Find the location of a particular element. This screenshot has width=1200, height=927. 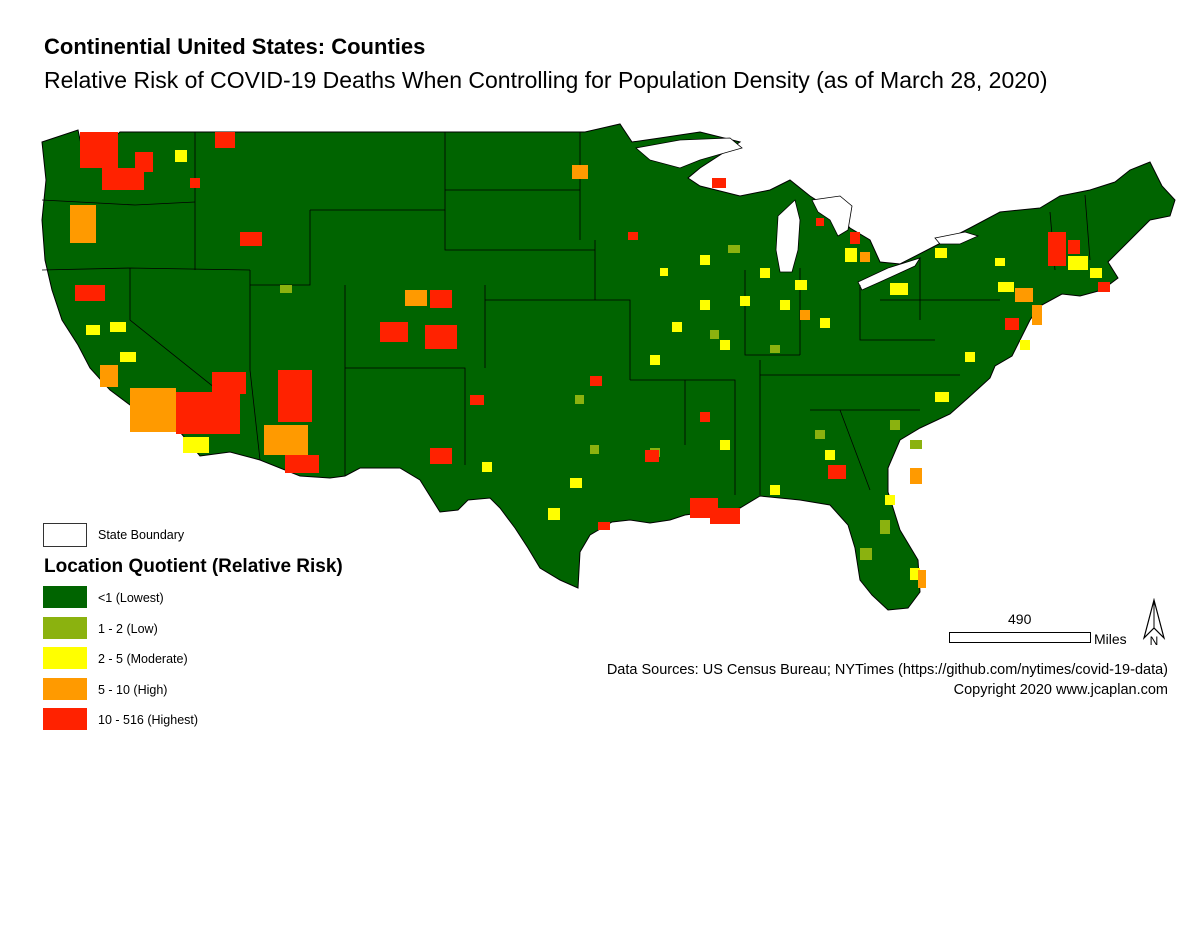

scale-bar-value: 490 is located at coordinates (1020, 619).